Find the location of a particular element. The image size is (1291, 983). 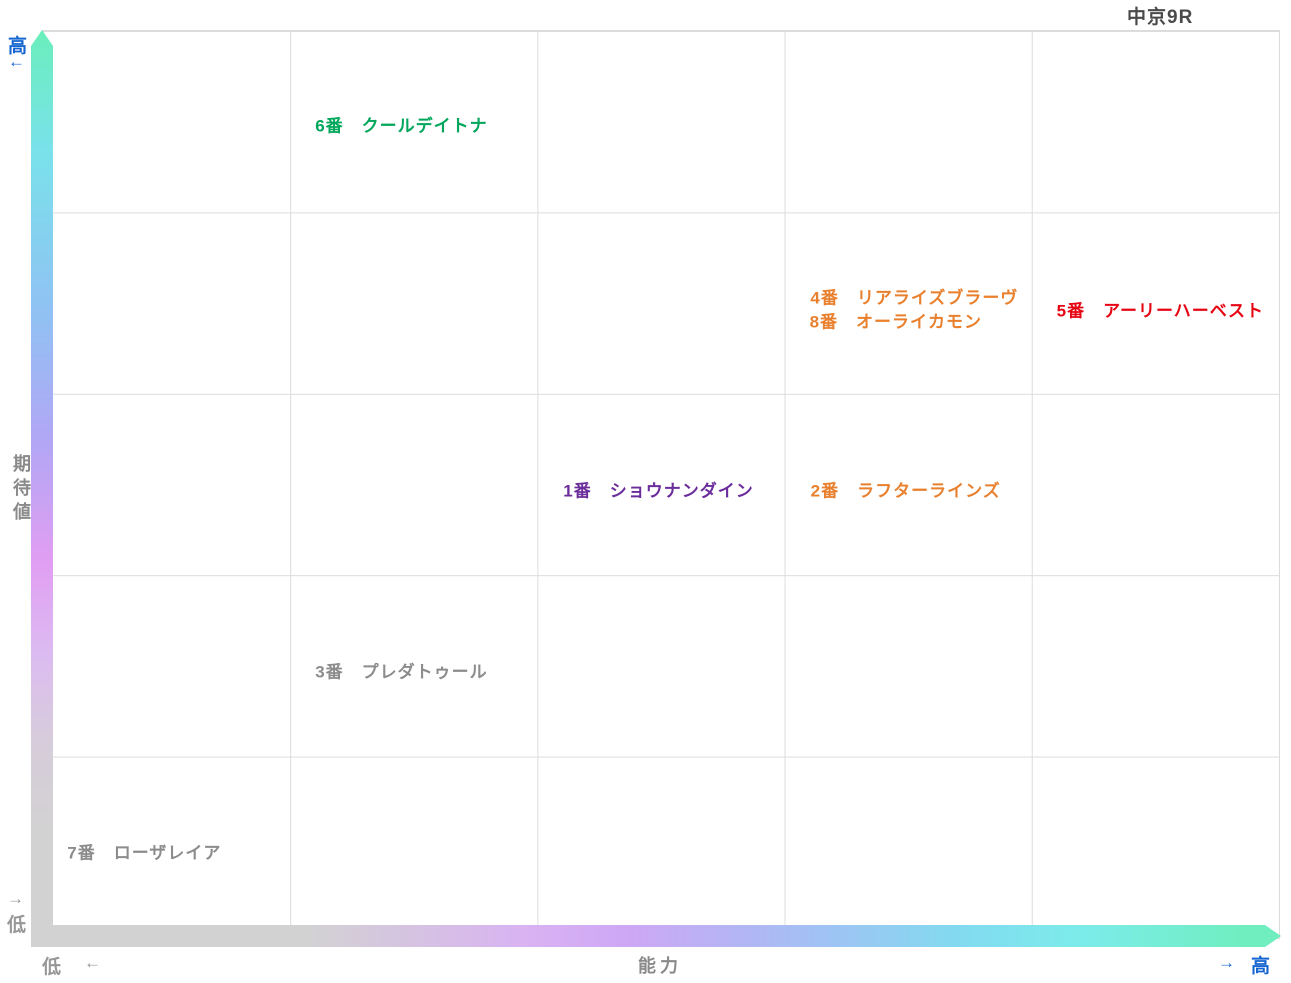

chart-title: 中京9R is located at coordinates (1160, 17).